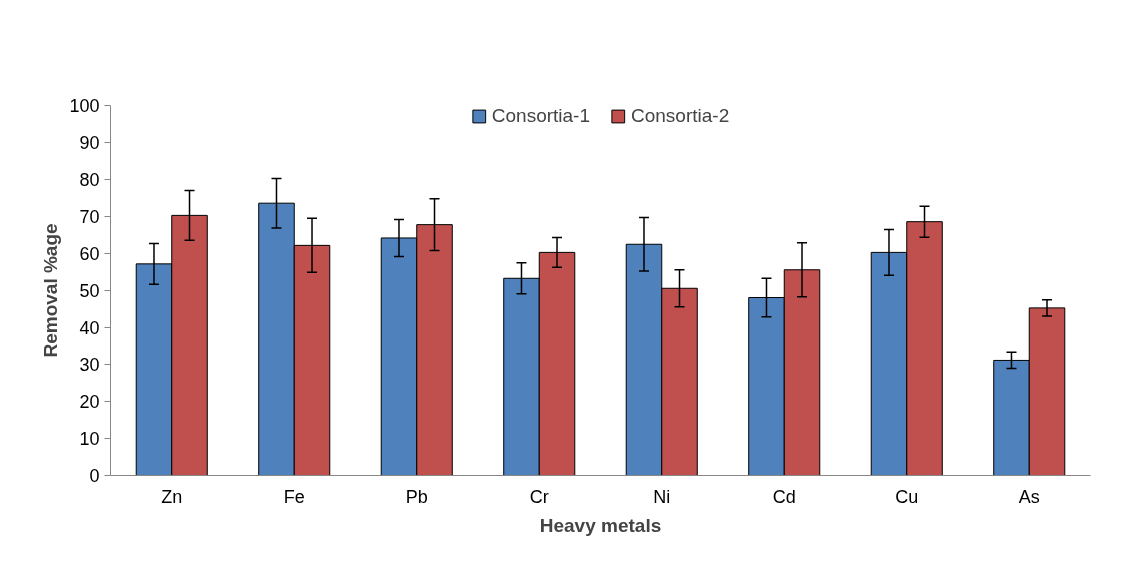  I want to click on legend-label: Consortia-2, so click(680, 116).